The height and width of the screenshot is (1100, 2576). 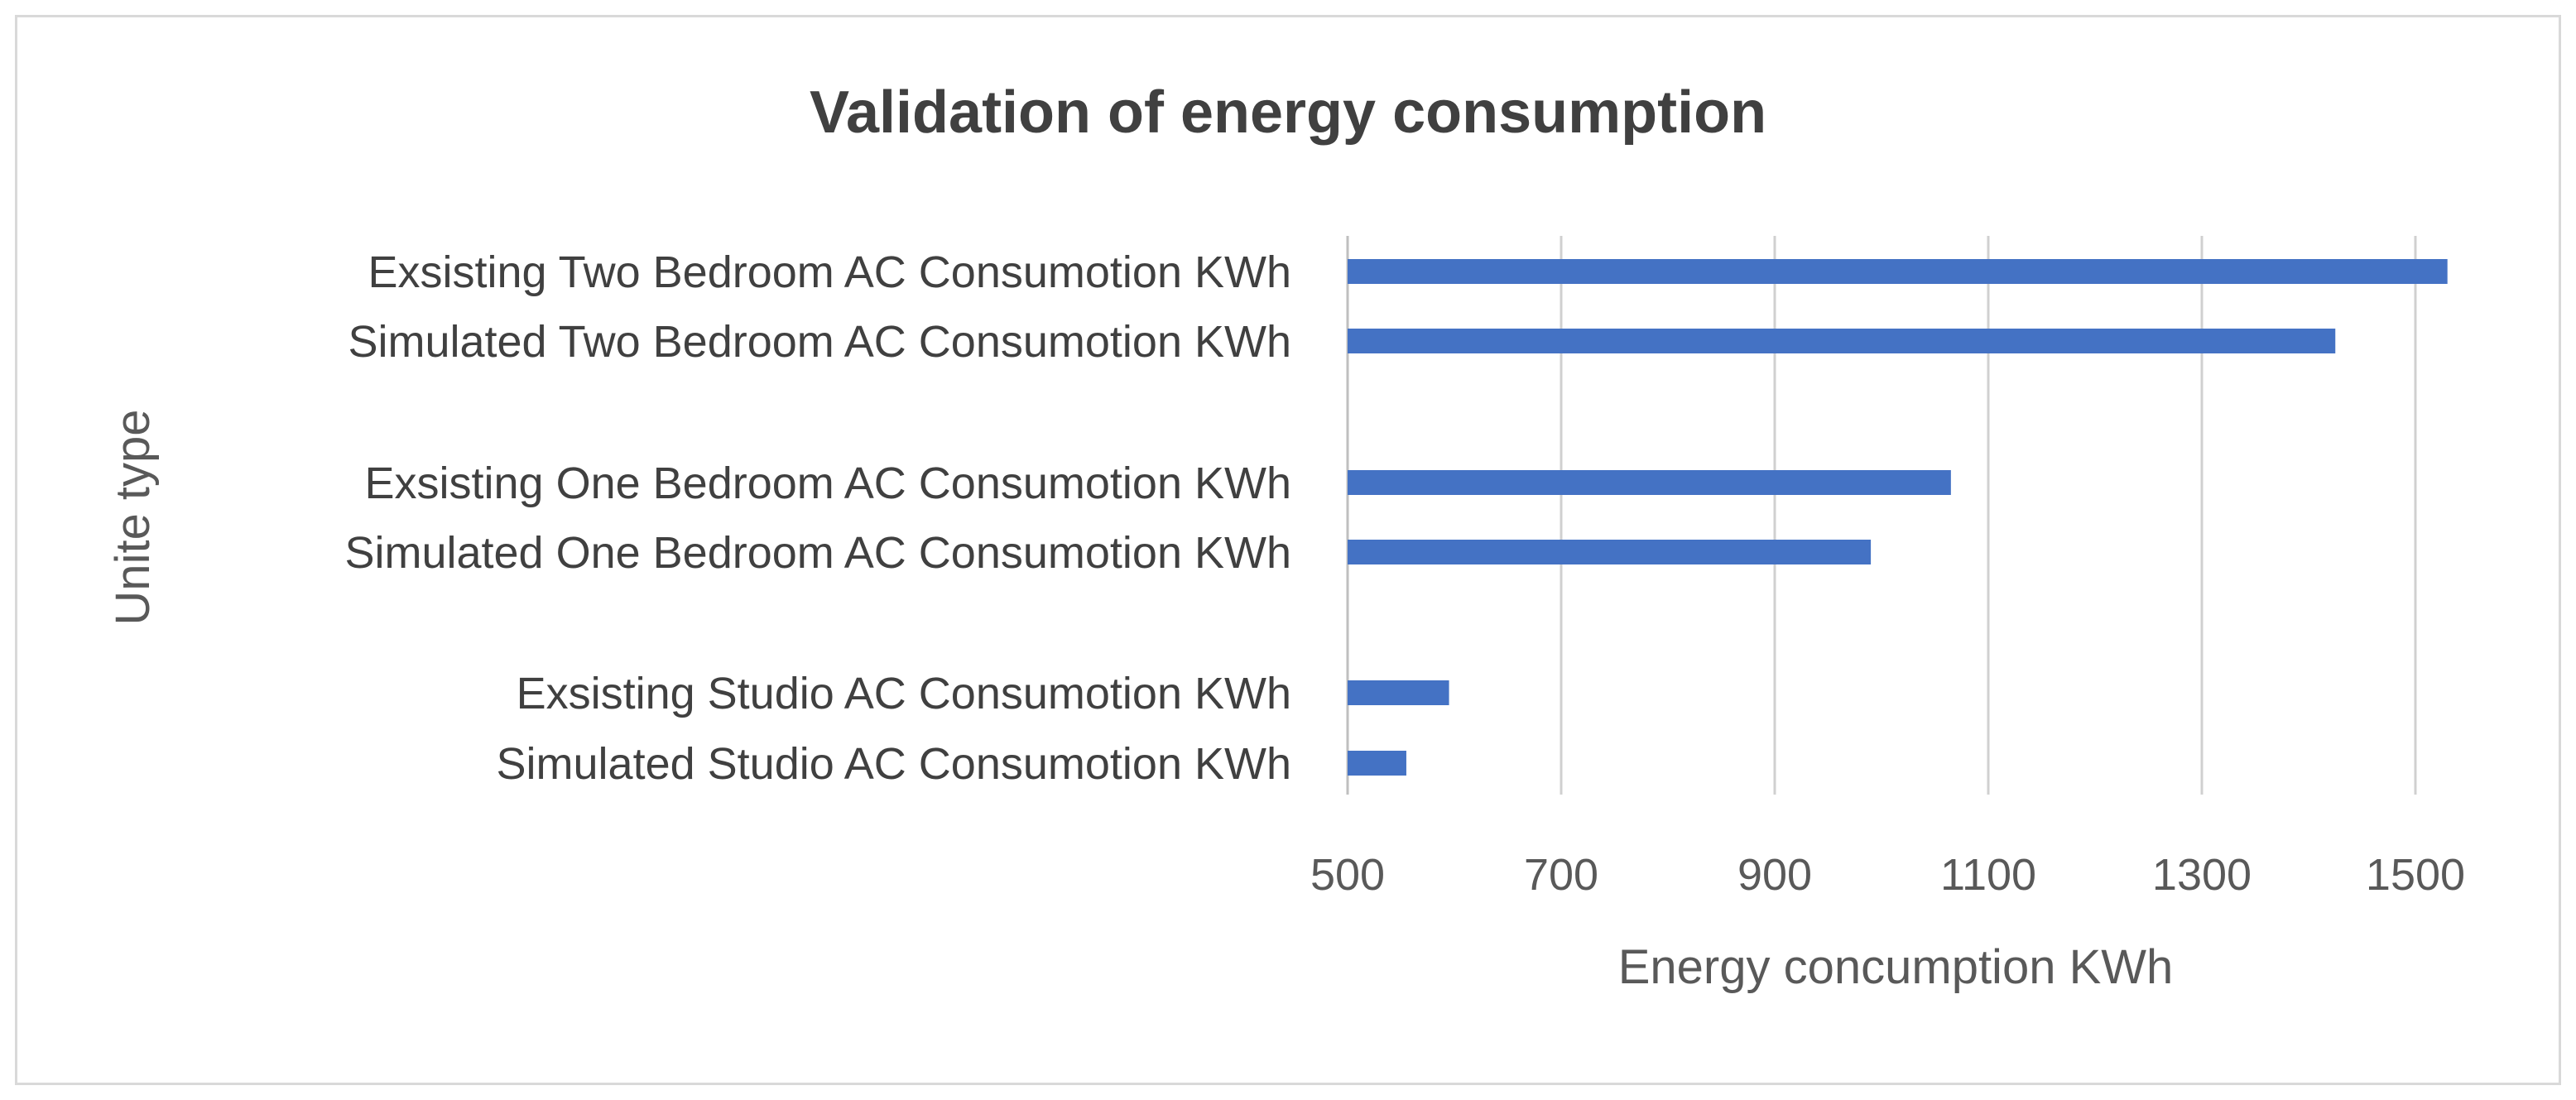 What do you see at coordinates (904, 693) in the screenshot?
I see `category-label: Exsisting Studio AC Consumotion KWh` at bounding box center [904, 693].